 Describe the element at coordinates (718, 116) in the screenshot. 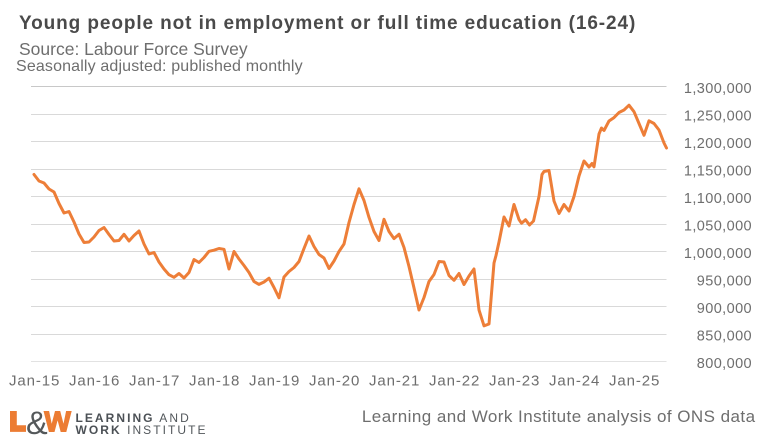

I see `svg-text: 1,250,000` at that location.